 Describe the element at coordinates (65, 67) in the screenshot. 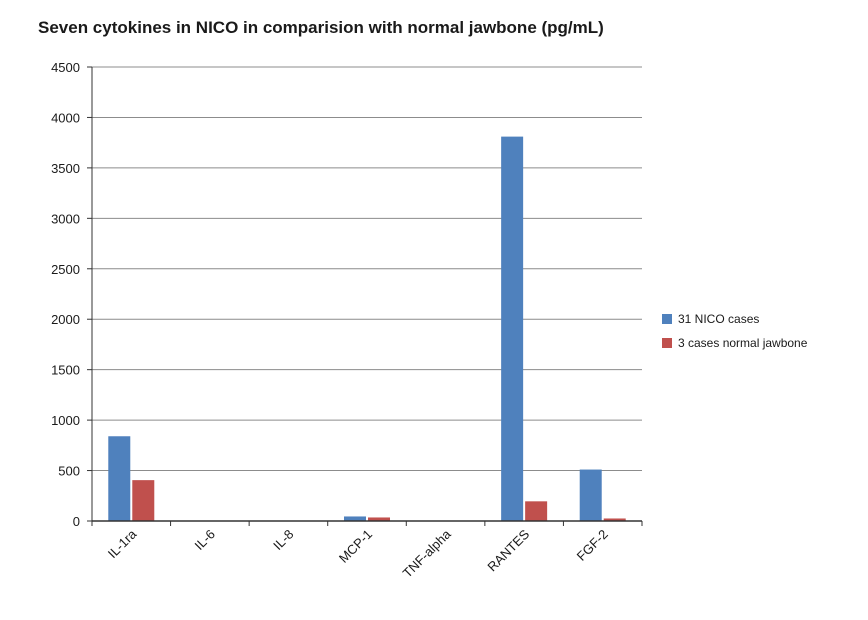

I see `y-tick-label: 4500` at that location.